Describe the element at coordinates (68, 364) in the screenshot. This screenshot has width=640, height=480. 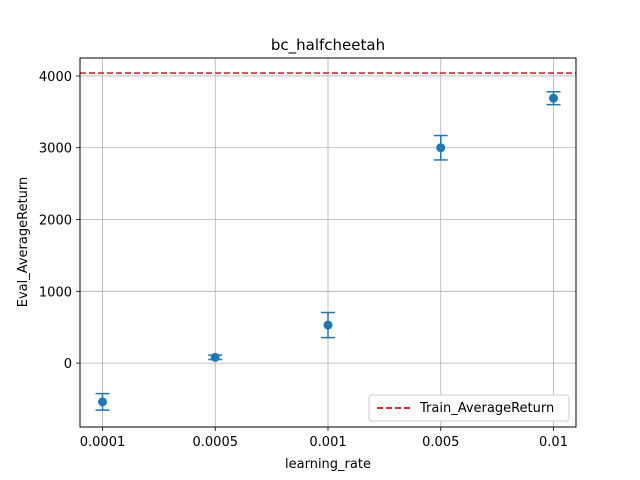
I see `y-tick-label: 0` at that location.